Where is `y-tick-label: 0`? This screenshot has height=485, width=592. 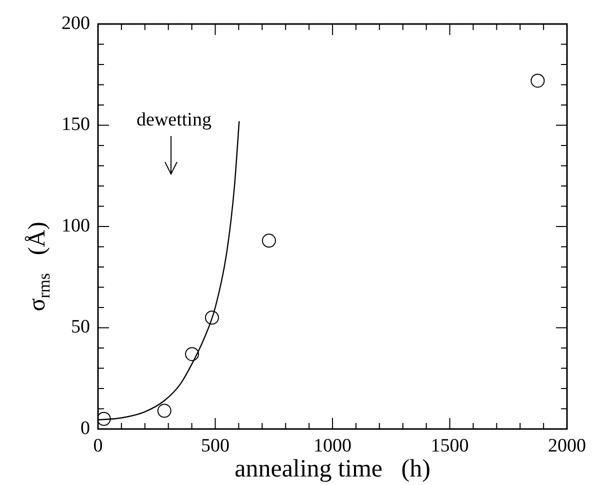
y-tick-label: 0 is located at coordinates (85, 428).